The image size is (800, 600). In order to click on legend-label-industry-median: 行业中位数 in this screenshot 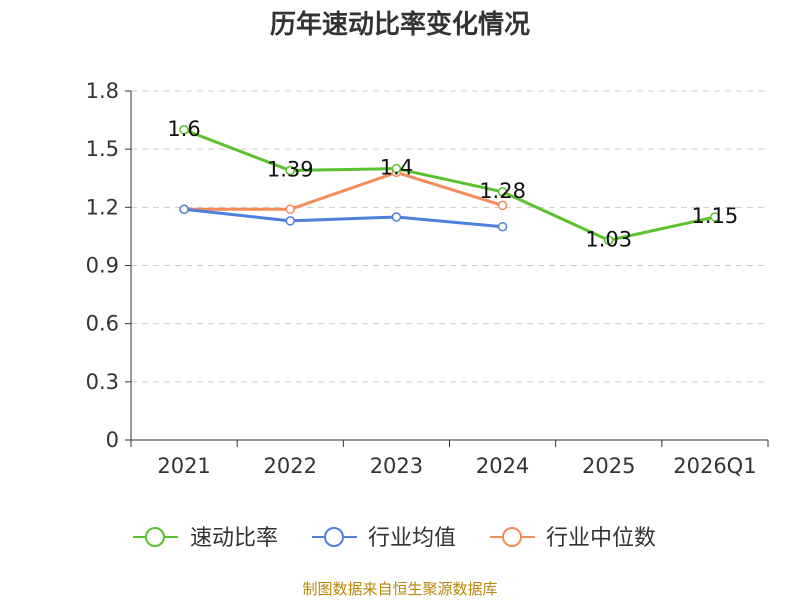, I will do `click(601, 538)`.